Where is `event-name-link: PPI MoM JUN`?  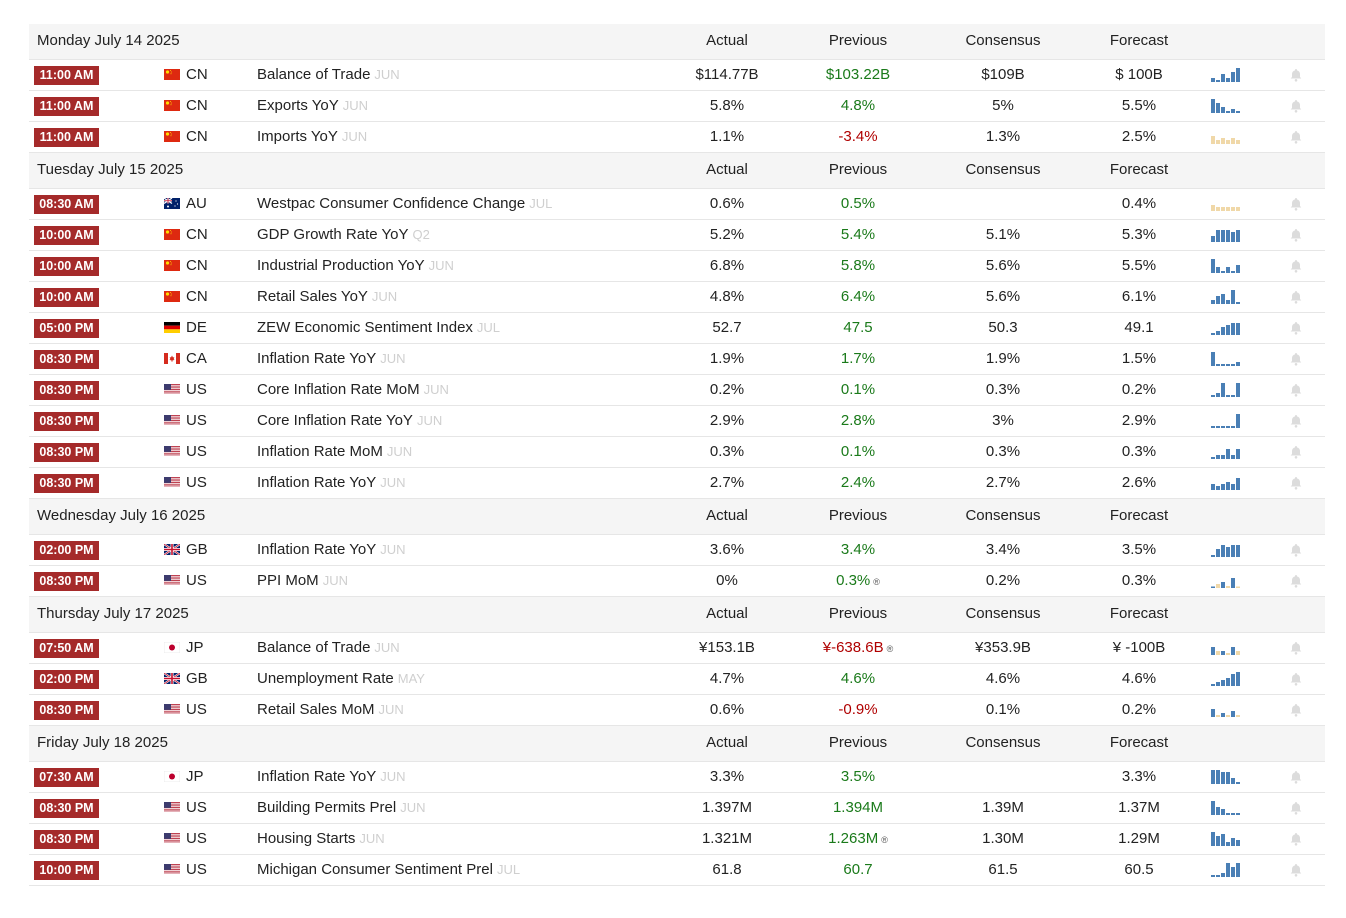
event-name-link: PPI MoM JUN is located at coordinates (302, 581).